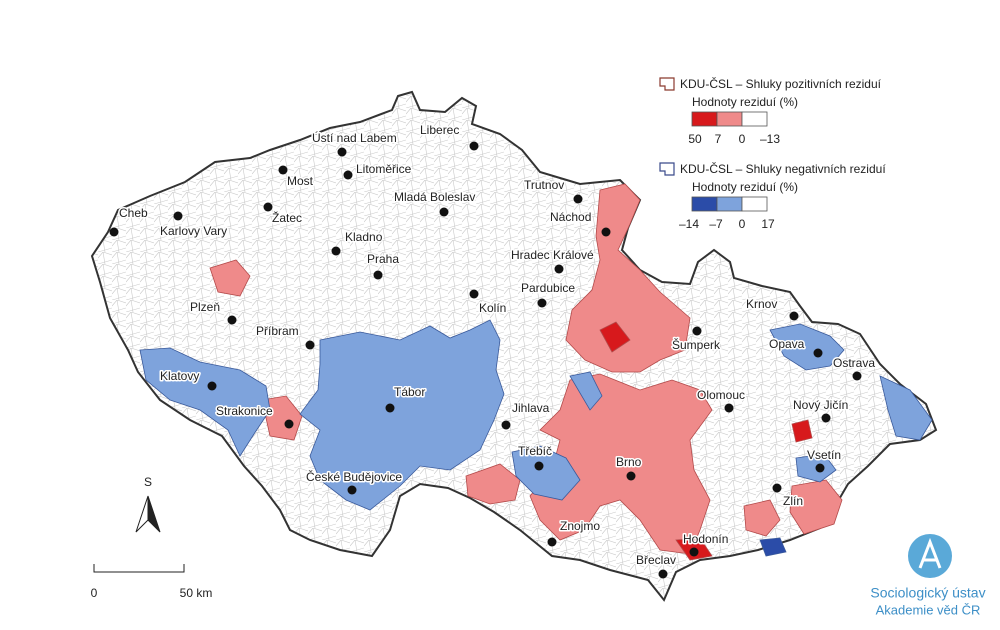 This screenshot has width=1000, height=630. Describe the element at coordinates (409, 392) in the screenshot. I see `city-label: Tábor` at that location.